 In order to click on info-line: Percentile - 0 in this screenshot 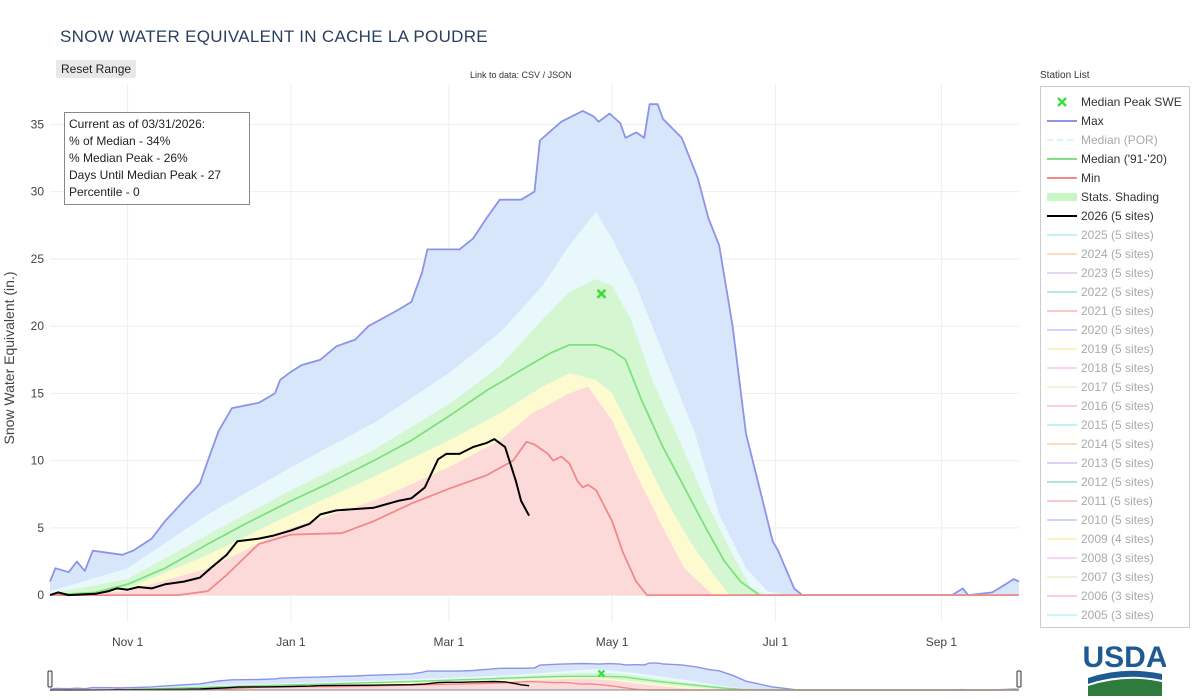, I will do `click(104, 192)`.